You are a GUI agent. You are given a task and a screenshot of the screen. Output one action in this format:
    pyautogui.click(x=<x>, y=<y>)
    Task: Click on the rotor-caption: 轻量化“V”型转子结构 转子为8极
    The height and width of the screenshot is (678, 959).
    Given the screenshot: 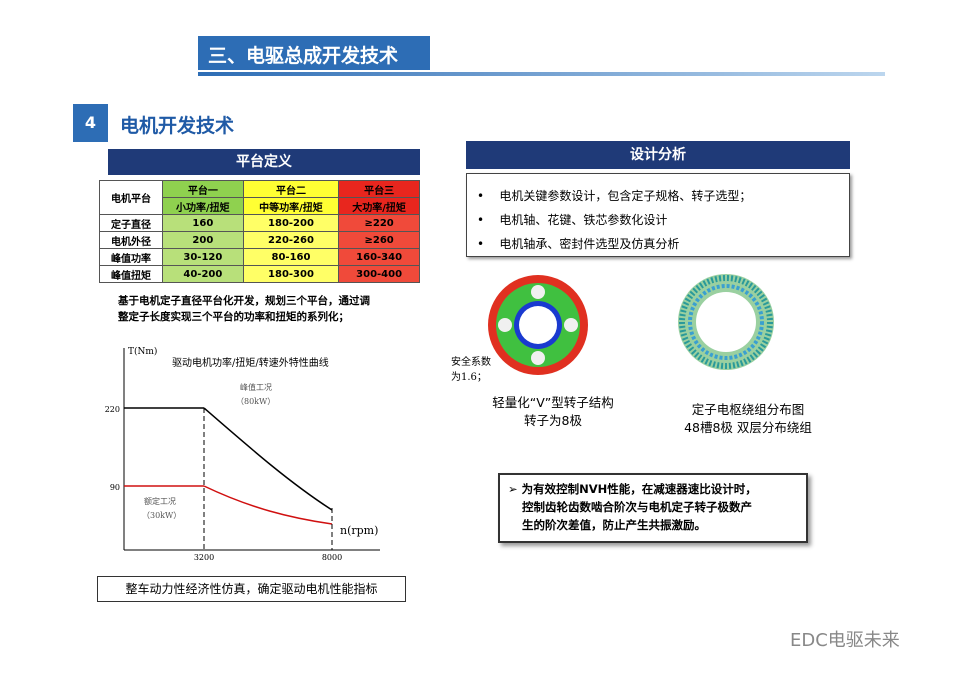 What is the action you would take?
    pyautogui.click(x=553, y=412)
    